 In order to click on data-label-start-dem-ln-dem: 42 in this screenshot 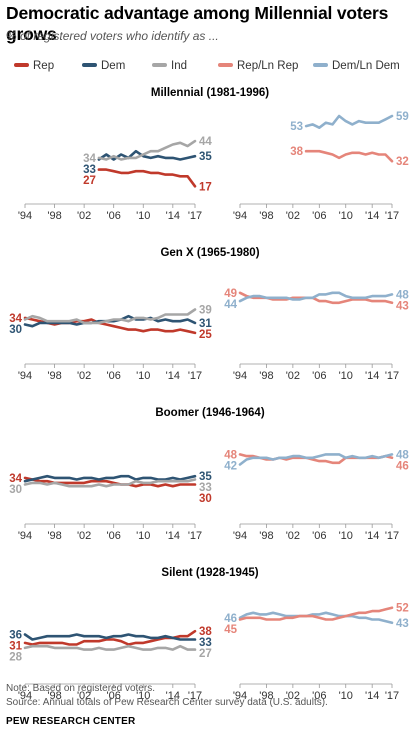, I will do `click(230, 466)`.